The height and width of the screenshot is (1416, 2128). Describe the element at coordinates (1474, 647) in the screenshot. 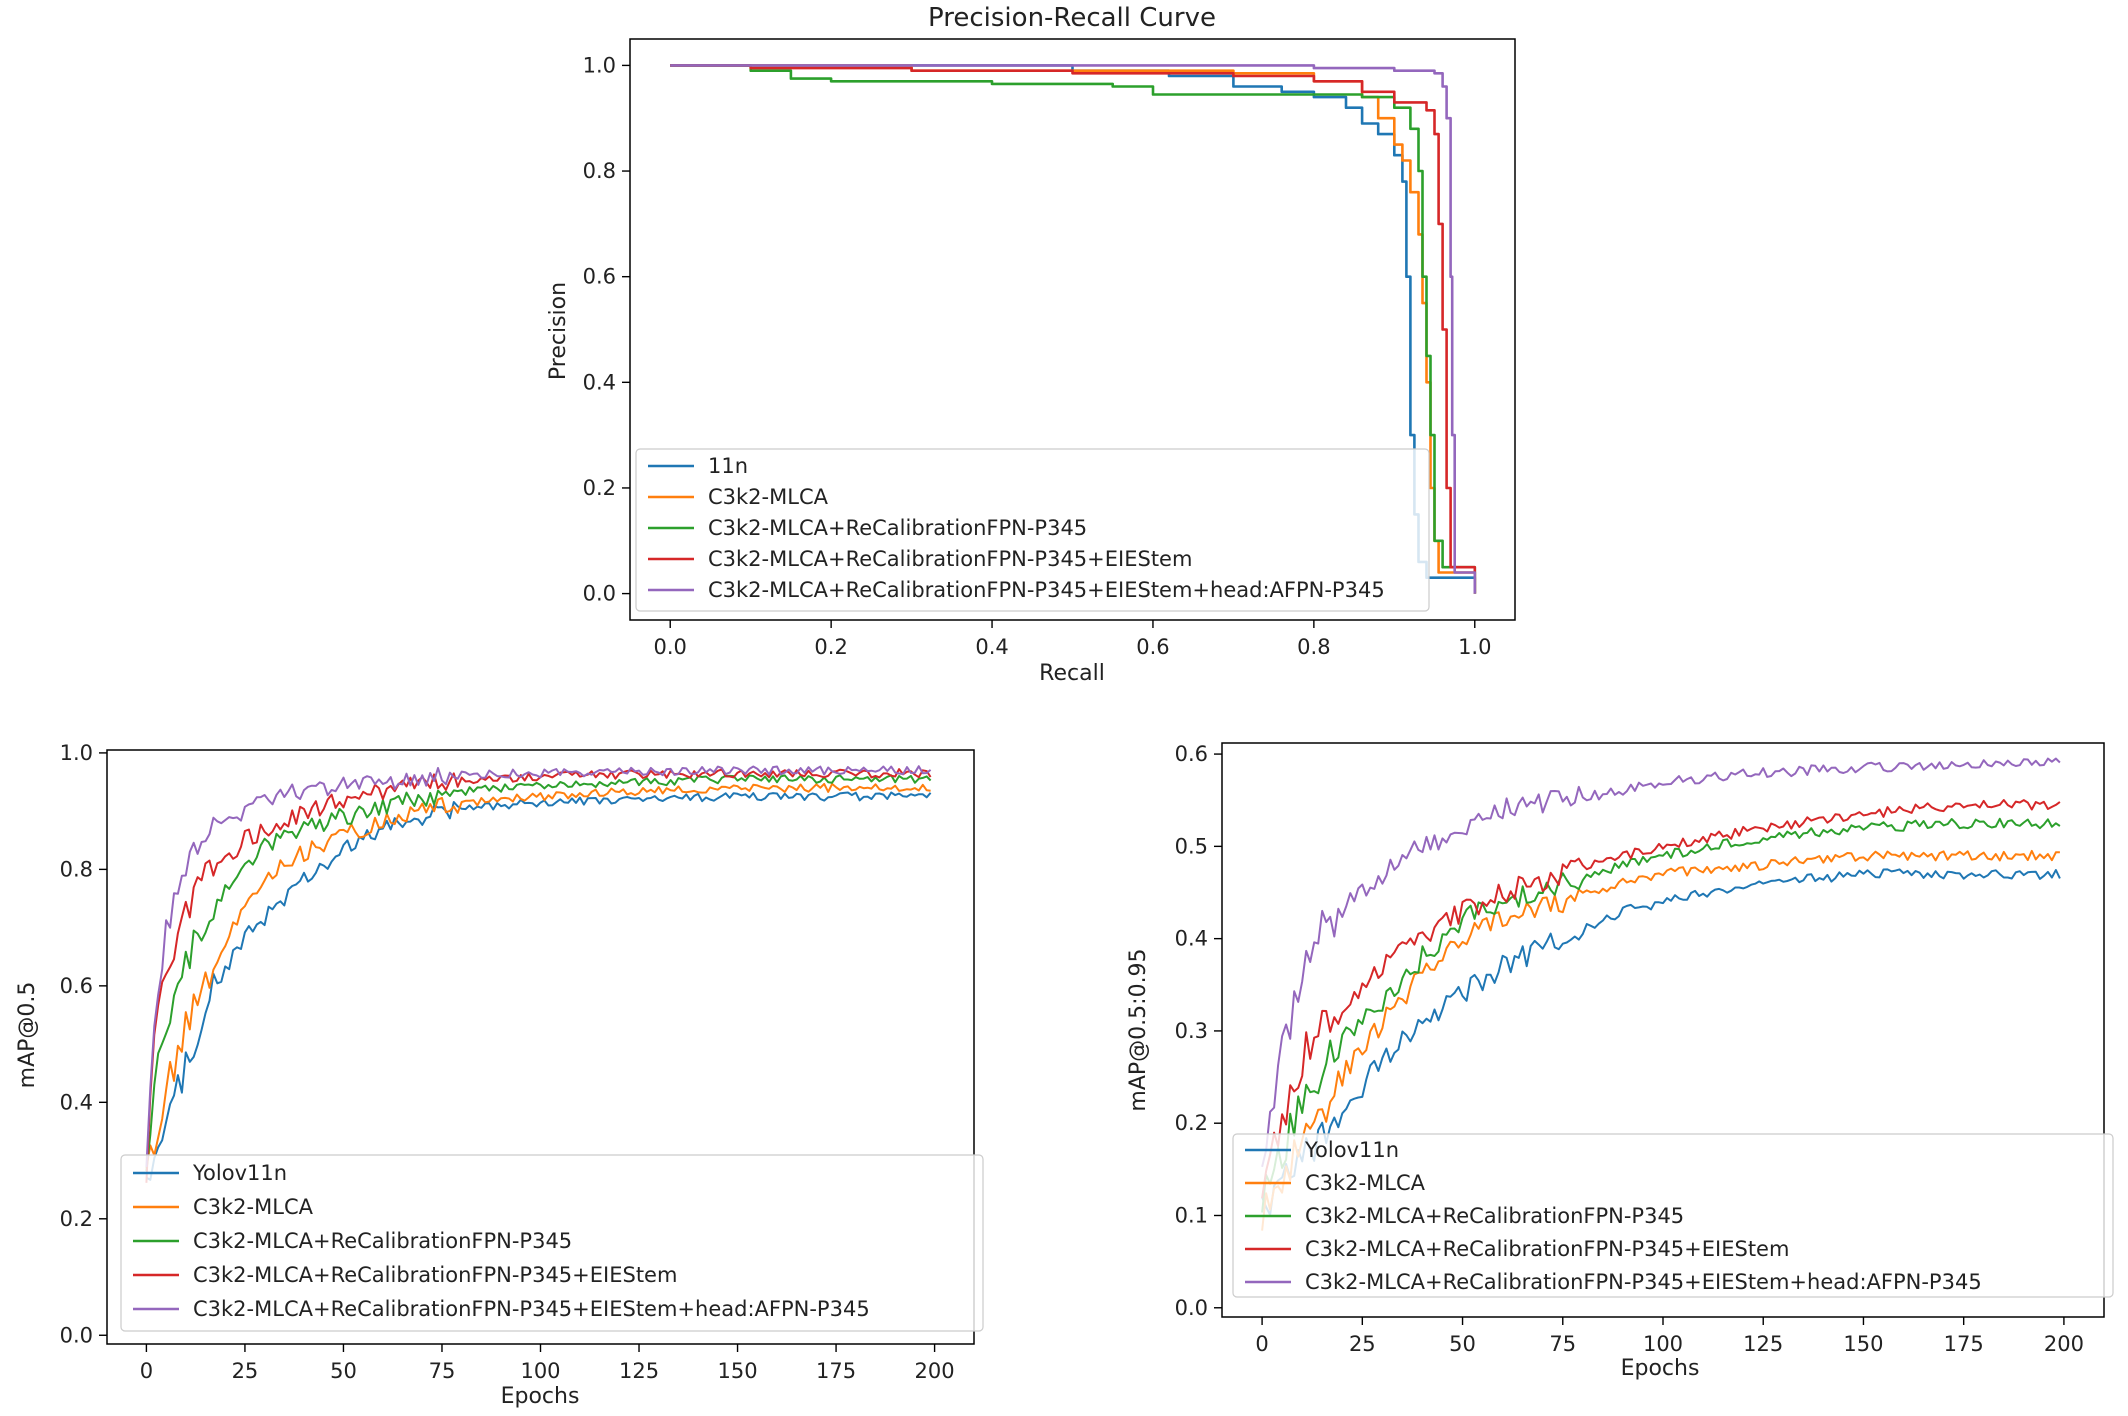

I see `x-tick-label: 1.0` at that location.